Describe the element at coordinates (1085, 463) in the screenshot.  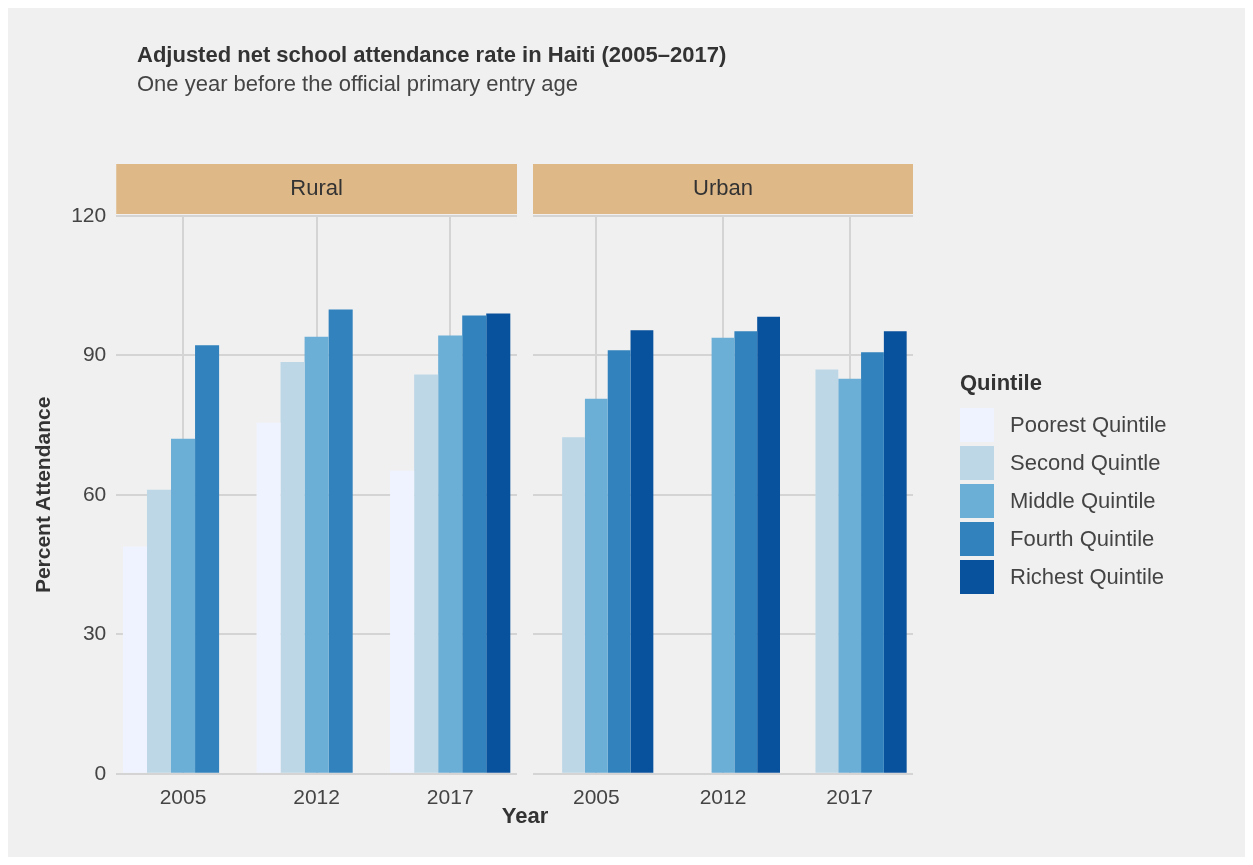
I see `legend-label: Second Quintle` at that location.